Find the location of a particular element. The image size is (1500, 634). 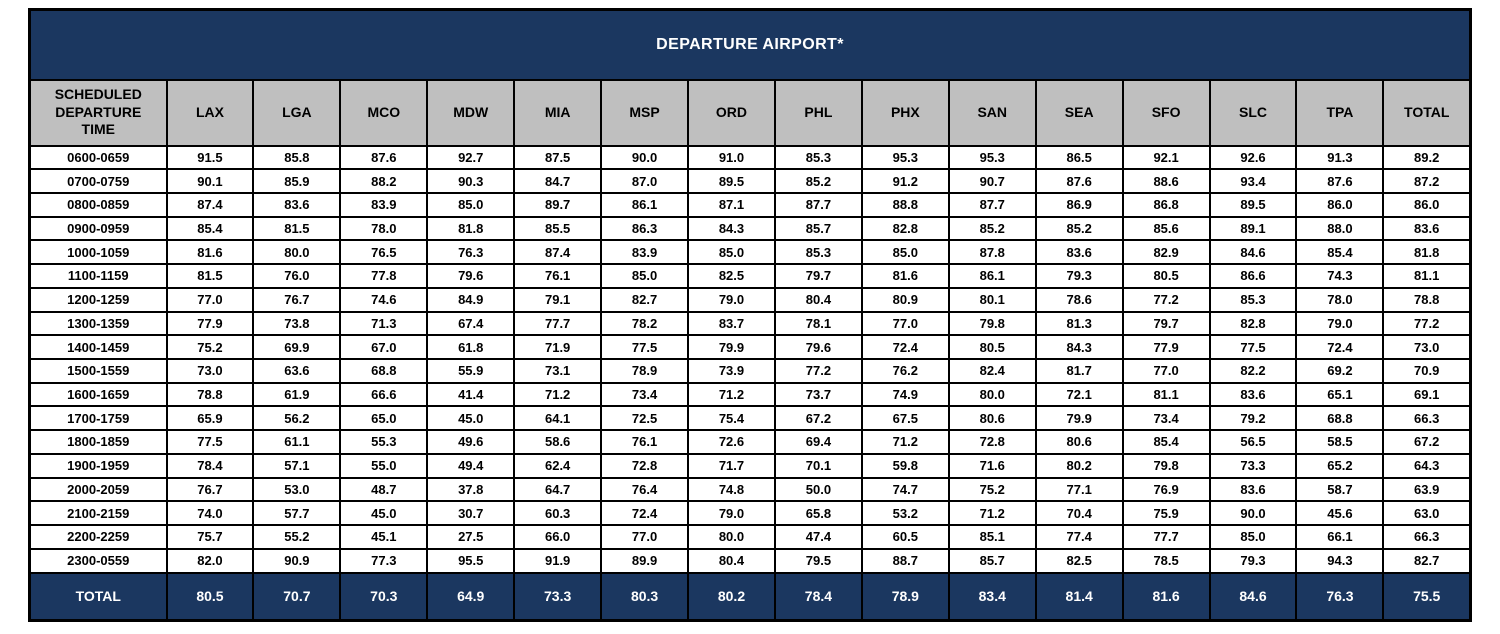

value-cell: 85.3 is located at coordinates (818, 157).